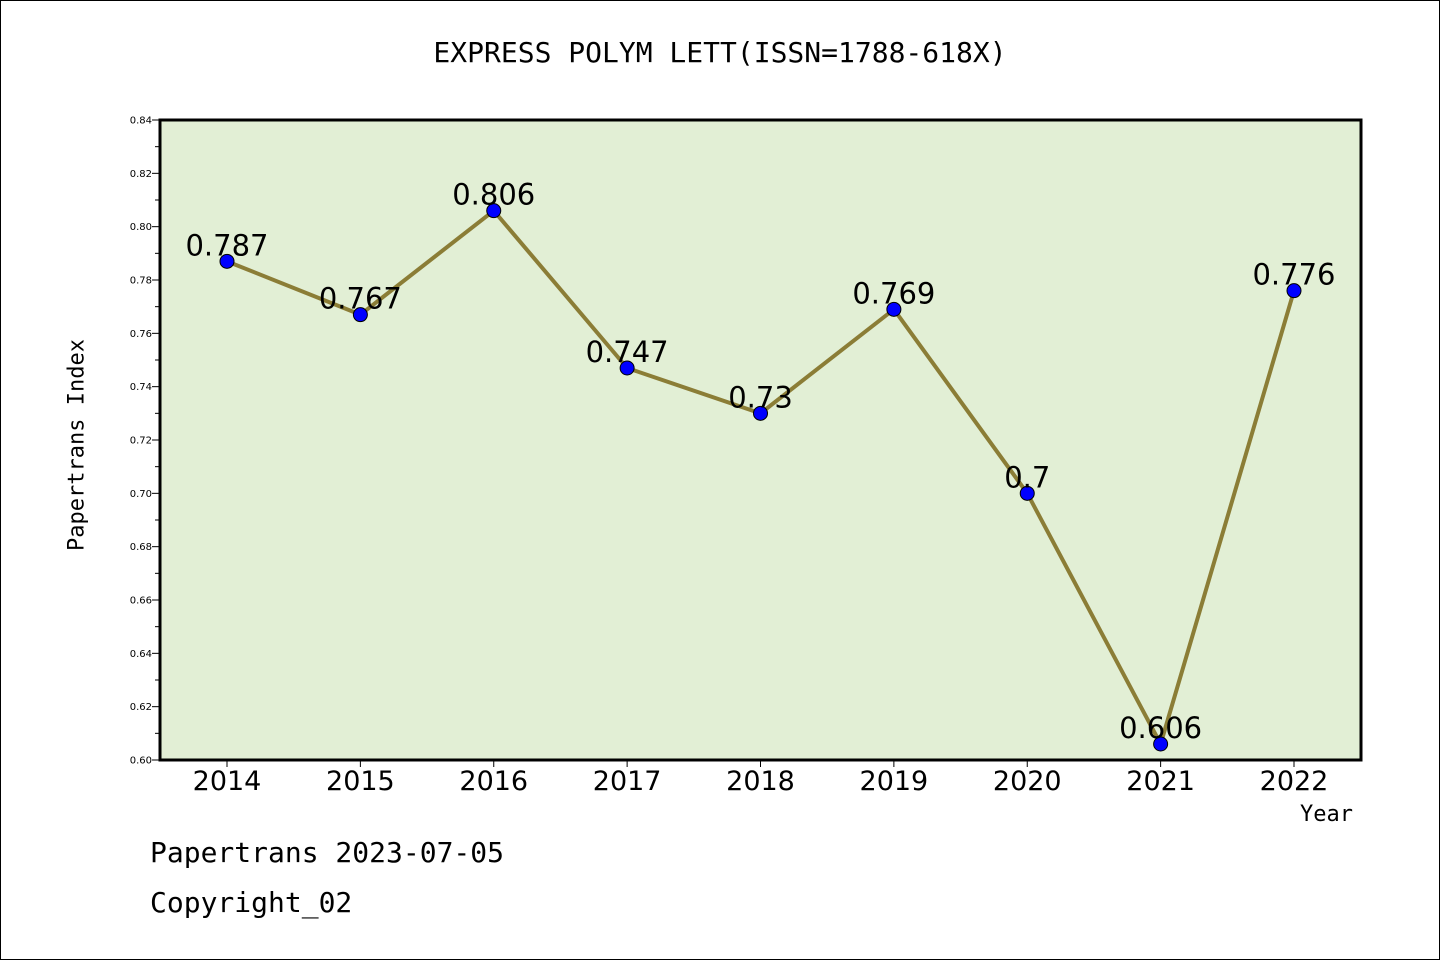  What do you see at coordinates (1027, 781) in the screenshot?
I see `x-tick-label: 2020` at bounding box center [1027, 781].